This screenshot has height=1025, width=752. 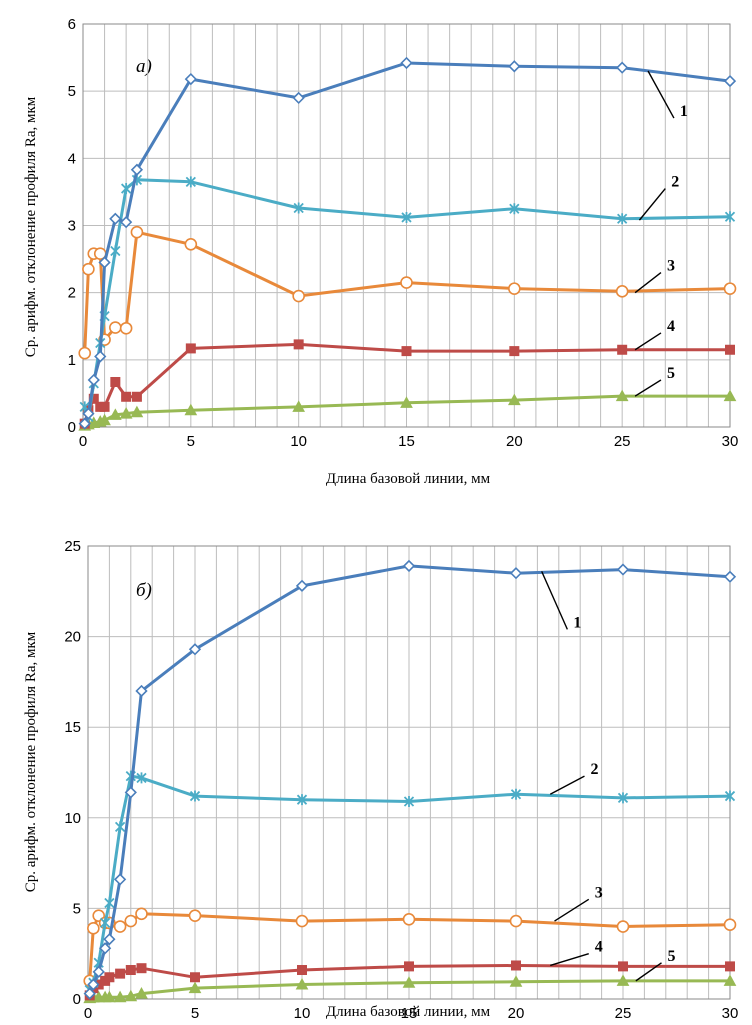 I want to click on chart-b-xtick-label: 30, so click(x=730, y=1013).